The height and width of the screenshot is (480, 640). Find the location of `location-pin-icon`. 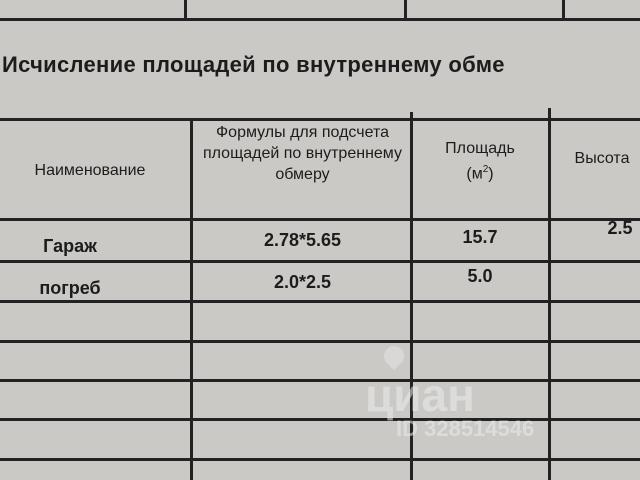

location-pin-icon is located at coordinates (394, 356).